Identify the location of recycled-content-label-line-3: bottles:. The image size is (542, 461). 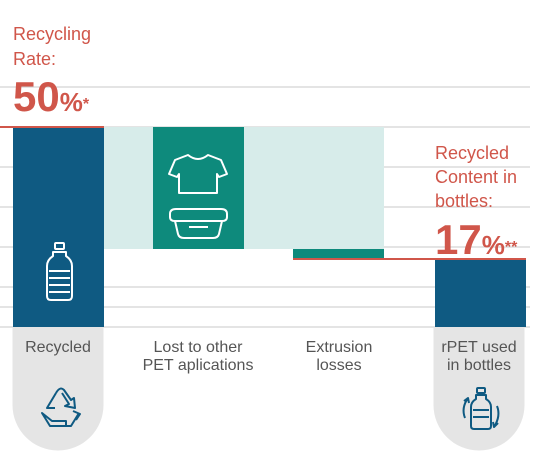
(464, 201).